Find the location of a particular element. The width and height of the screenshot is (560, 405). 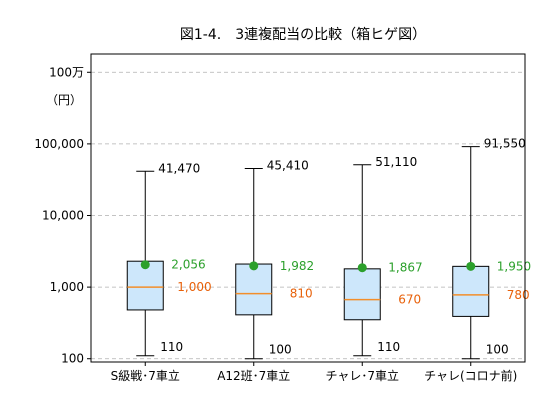

max-value-label: 51,110 is located at coordinates (396, 162).